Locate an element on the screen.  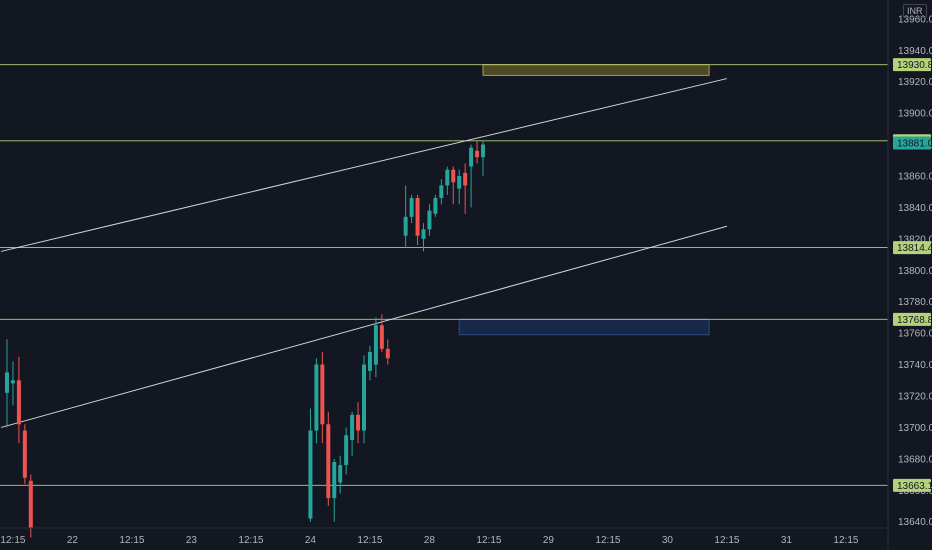
currency-label: INR is located at coordinates (915, 11).